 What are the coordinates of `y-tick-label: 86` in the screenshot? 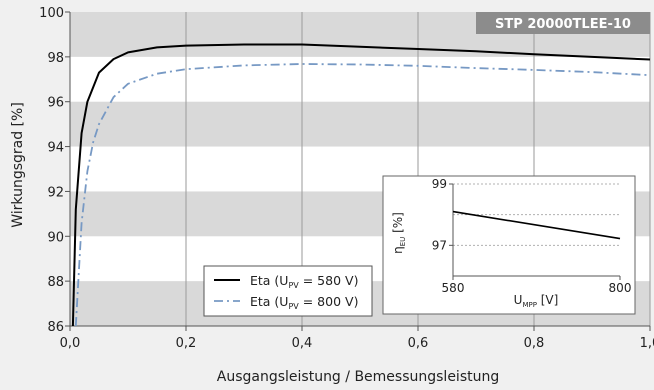 It's located at (55, 327).